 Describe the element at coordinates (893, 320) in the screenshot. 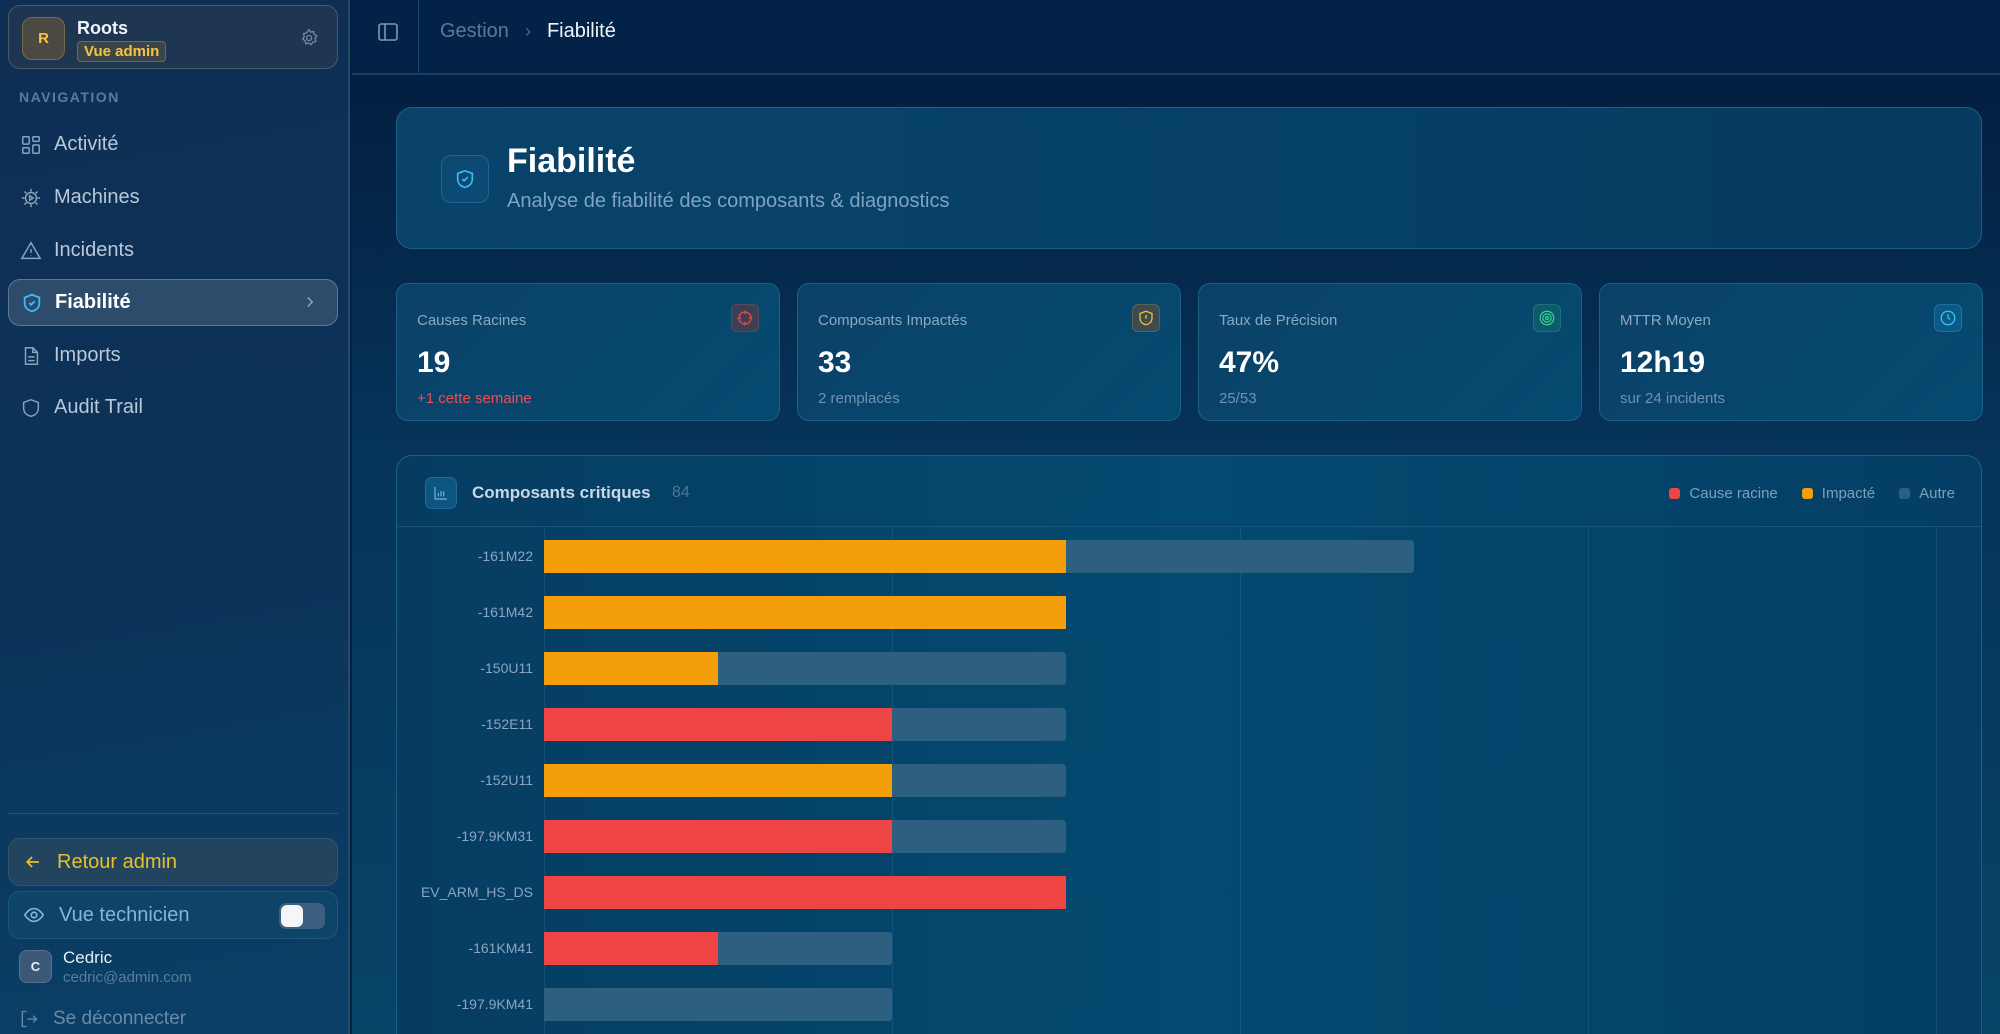

I see `stat-label: Composants Impactés` at that location.